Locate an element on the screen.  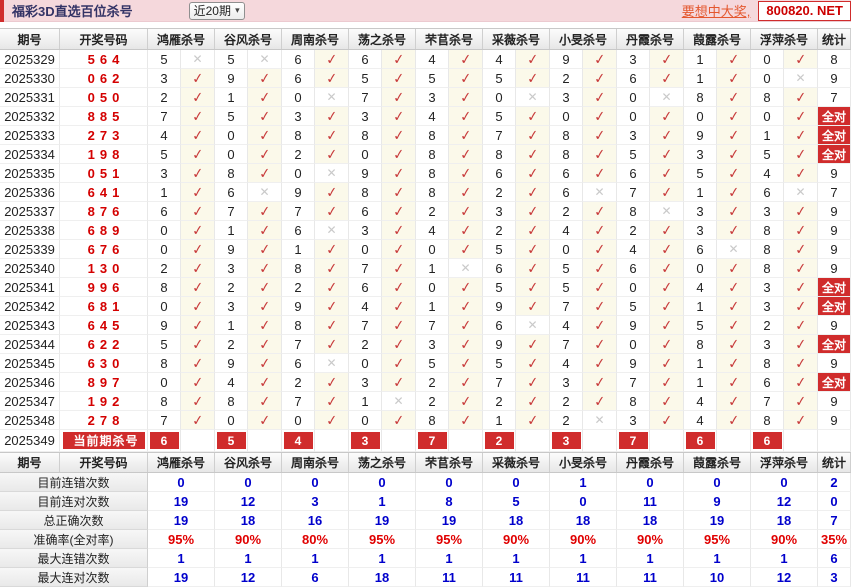
draw-numbers-cell: 130 is located at coordinates (104, 268).